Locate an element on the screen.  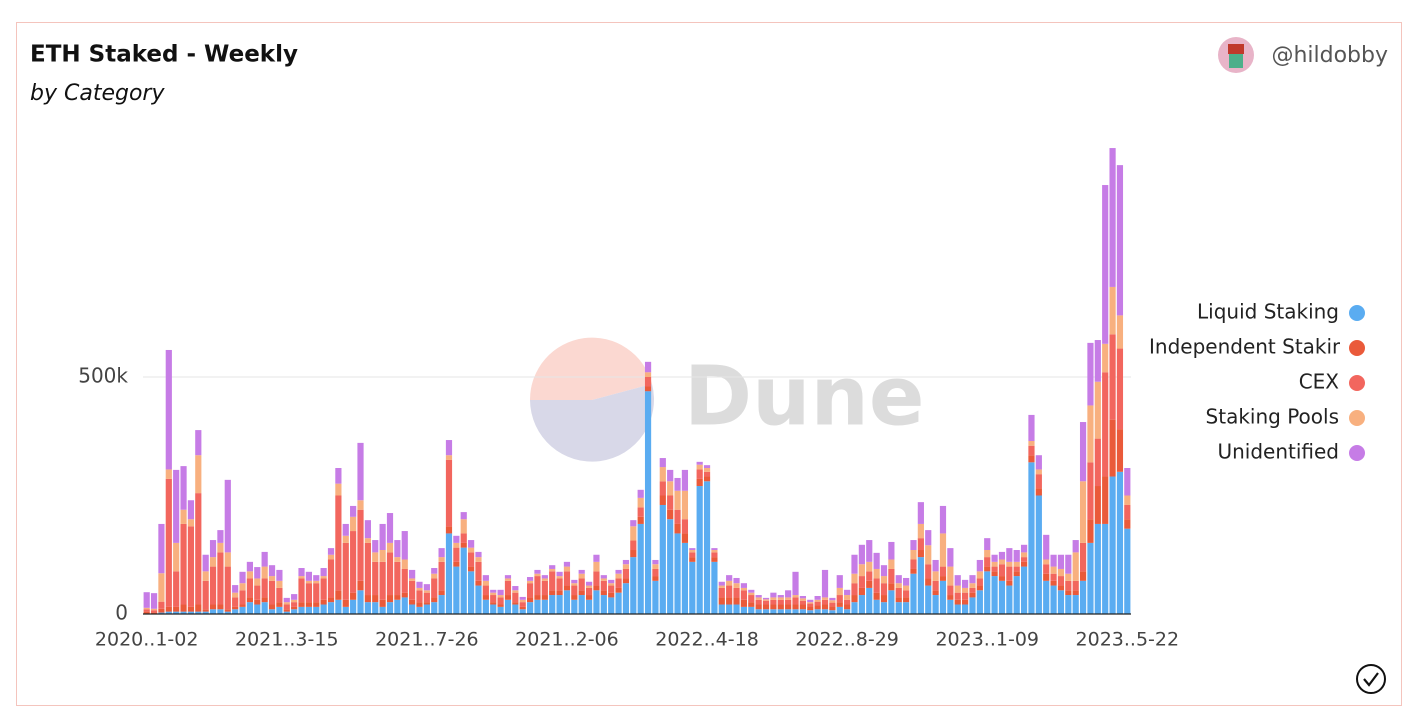
check-circle is located at coordinates (1371, 679).